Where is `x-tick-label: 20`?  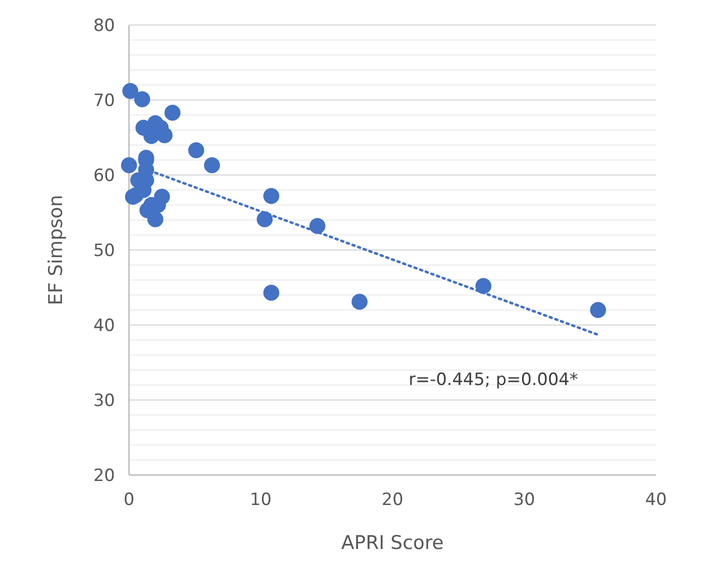 x-tick-label: 20 is located at coordinates (393, 500).